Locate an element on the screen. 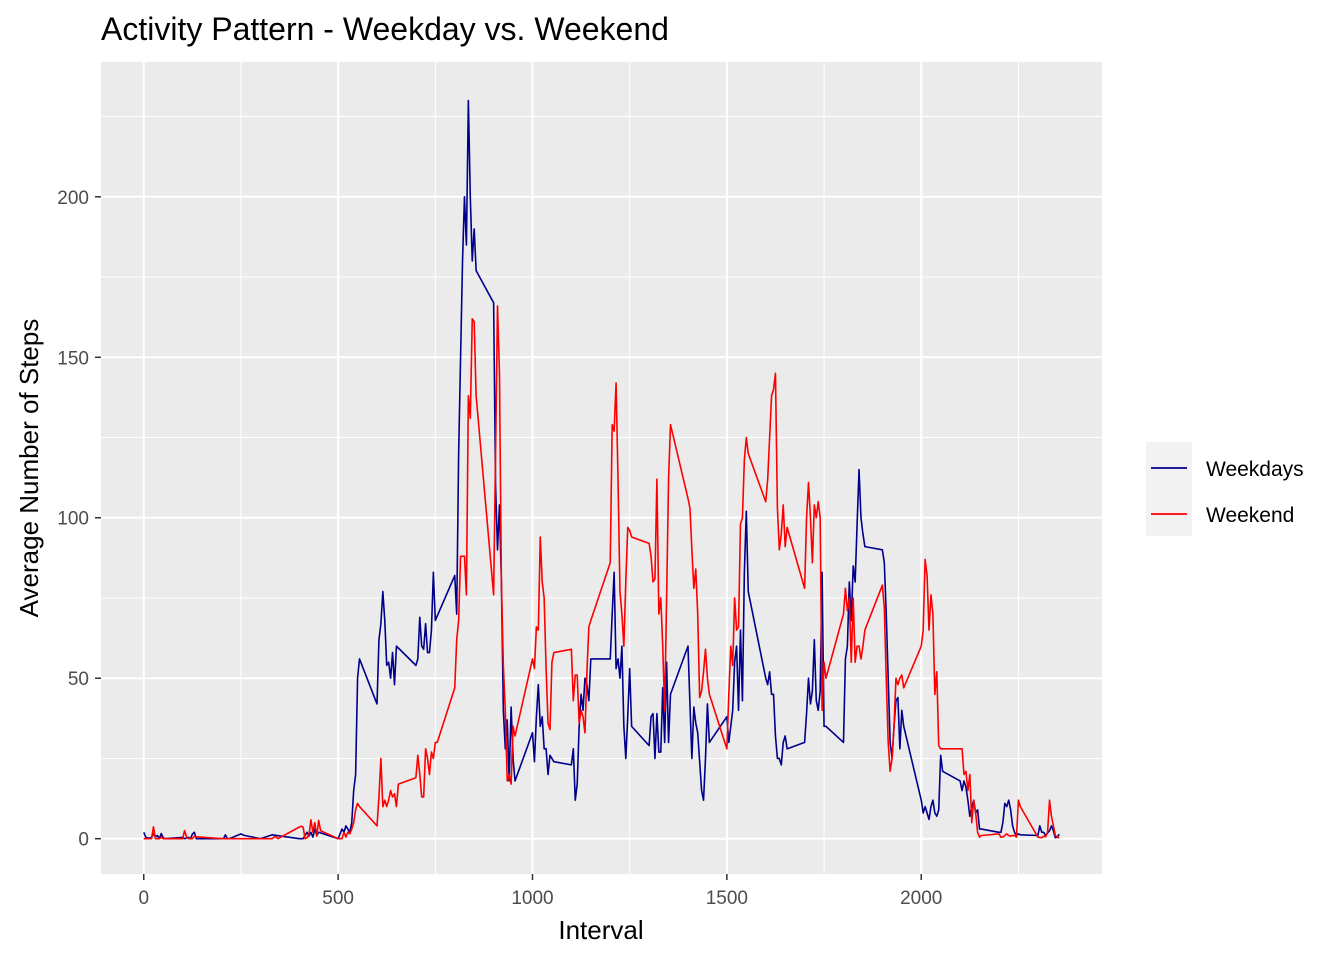 This screenshot has height=960, width=1344. x-tick-label: 0 is located at coordinates (143, 898).